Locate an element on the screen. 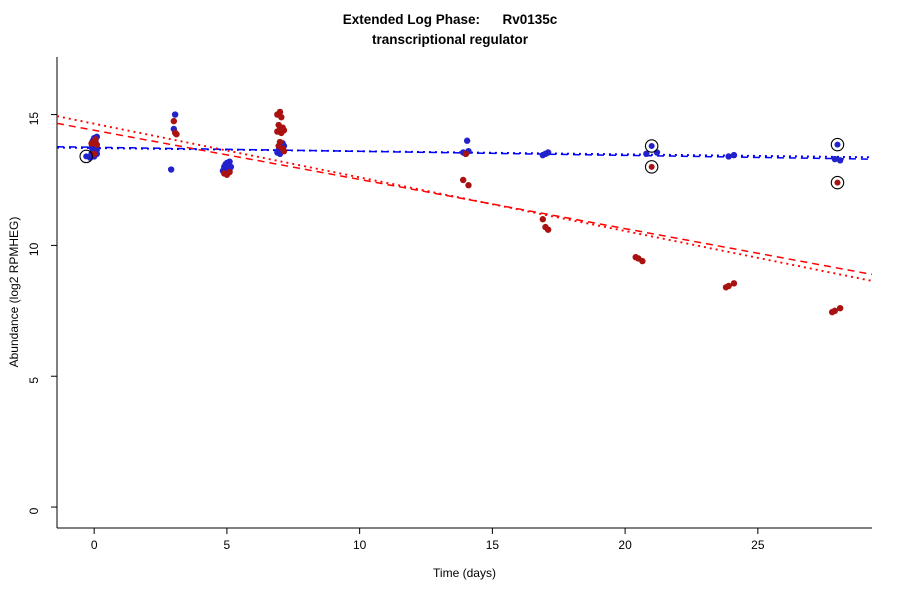 Image resolution: width=900 pixels, height=600 pixels. x-tick-label: 5 is located at coordinates (227, 545).